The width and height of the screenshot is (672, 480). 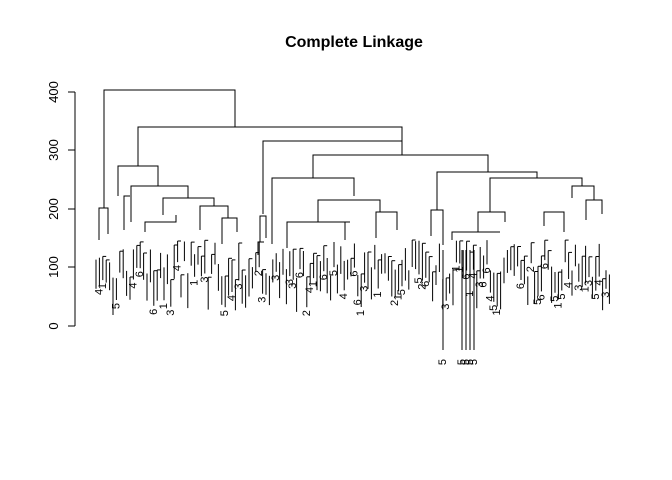 I want to click on y-tick-label: 0, so click(x=53, y=325).